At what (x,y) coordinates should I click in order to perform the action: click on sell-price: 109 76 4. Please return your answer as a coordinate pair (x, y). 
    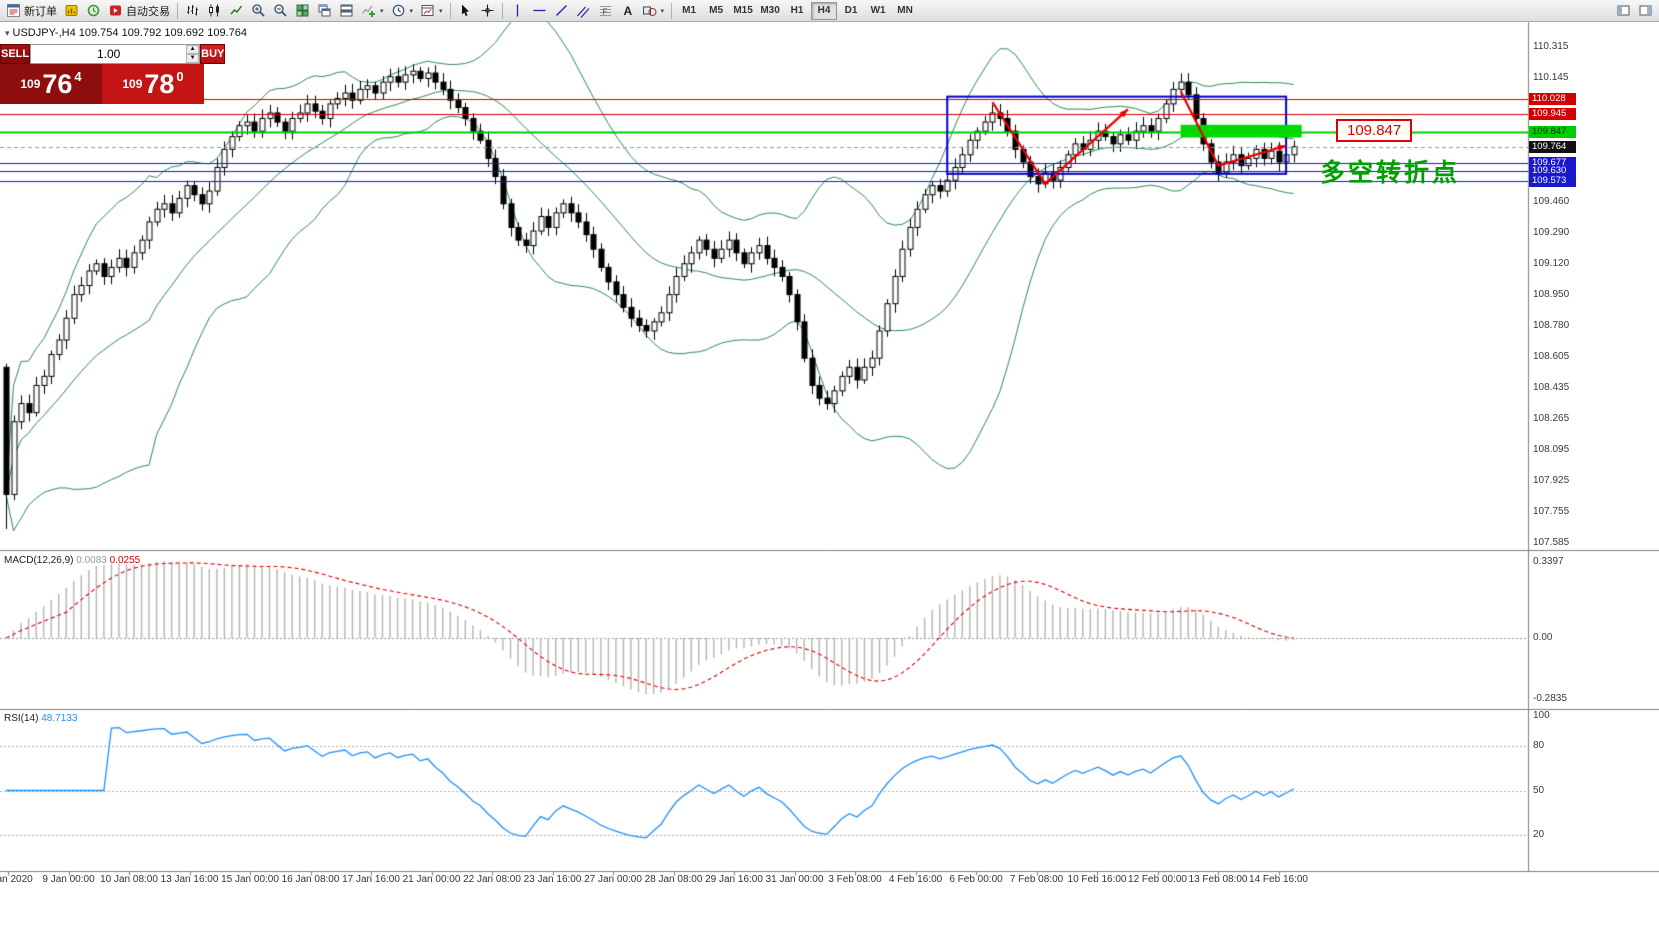
    Looking at the image, I should click on (51, 84).